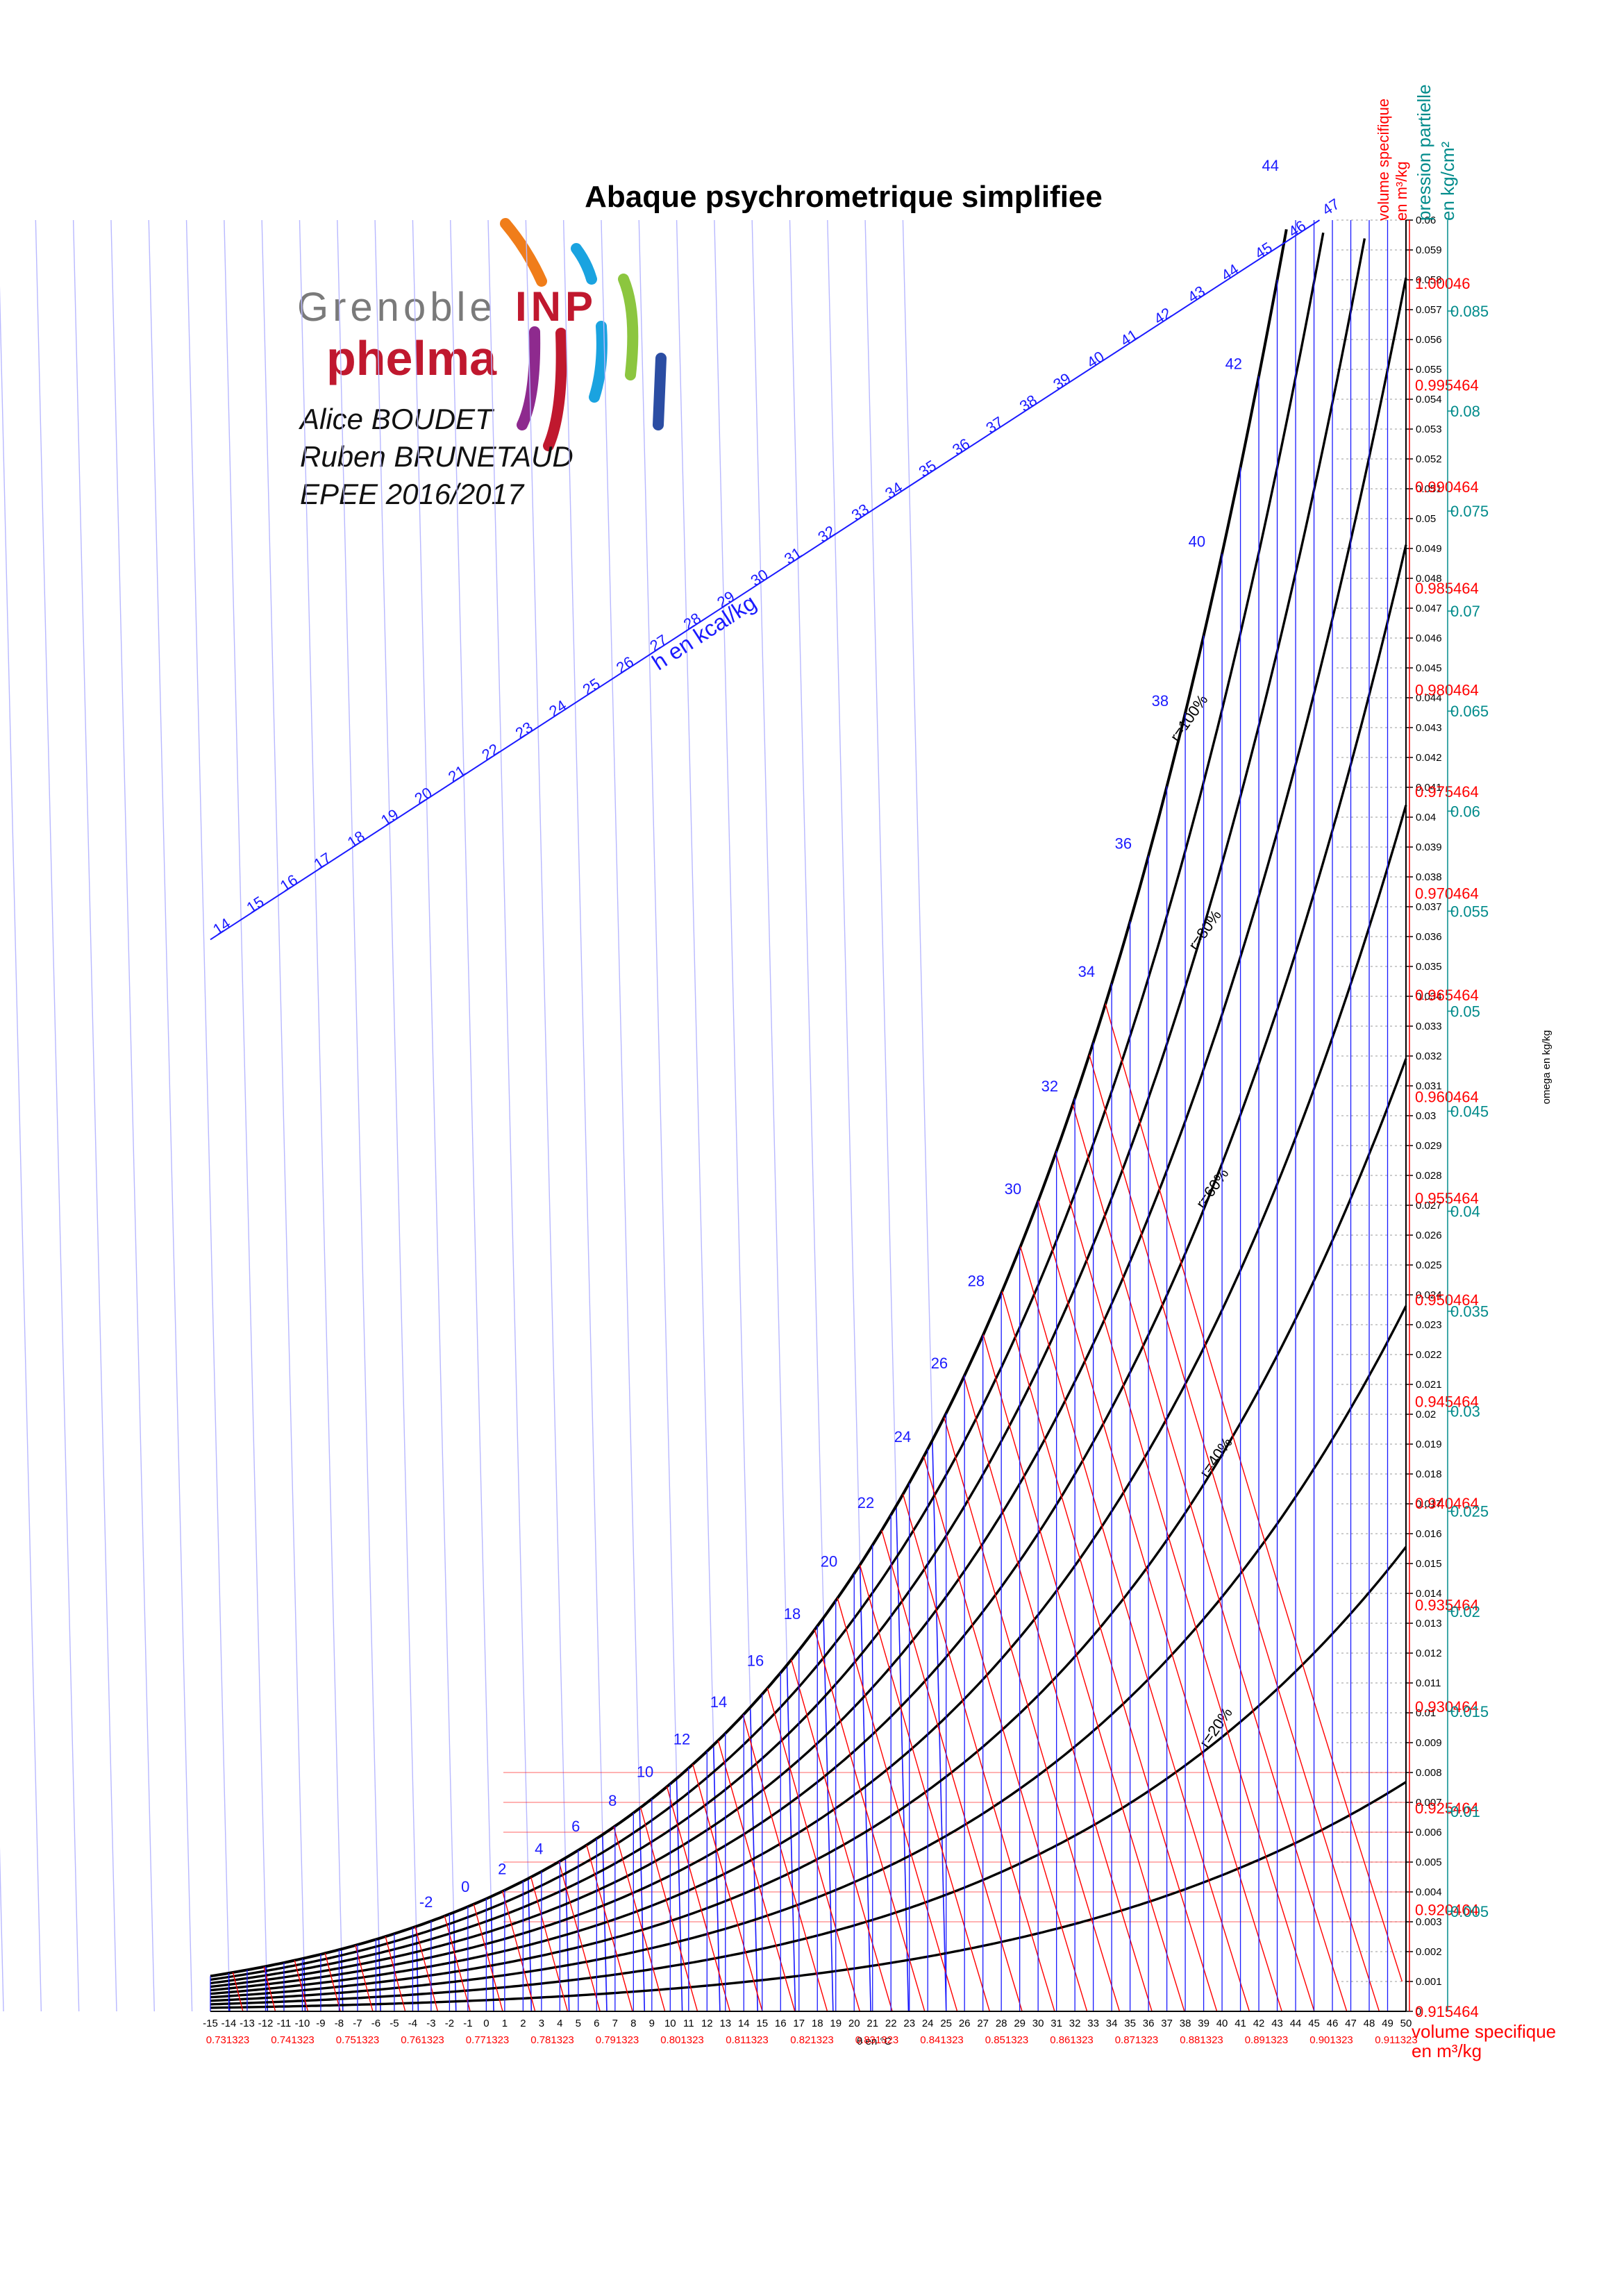 This screenshot has height=2296, width=1624. I want to click on y-tick-label: 0.024, so click(1429, 1295).